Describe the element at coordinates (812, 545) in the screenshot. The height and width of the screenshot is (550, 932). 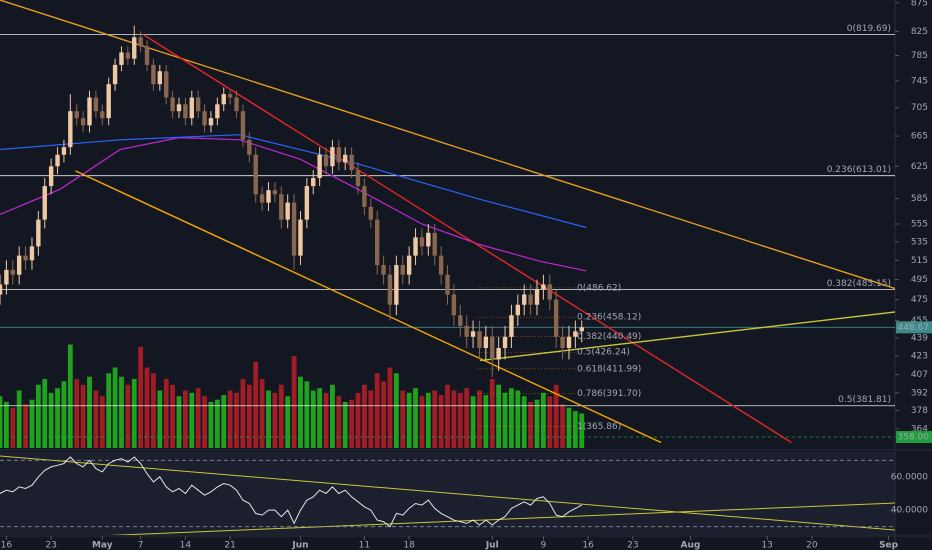
I see `x-tick-label: 20` at that location.